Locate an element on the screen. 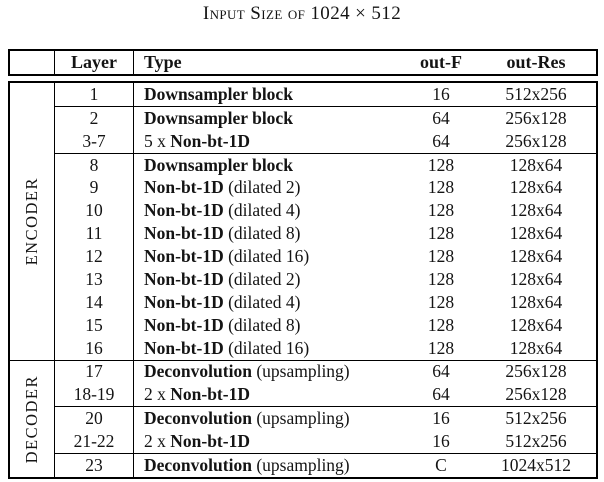 The width and height of the screenshot is (604, 482). cell-layer: 2 is located at coordinates (94, 118).